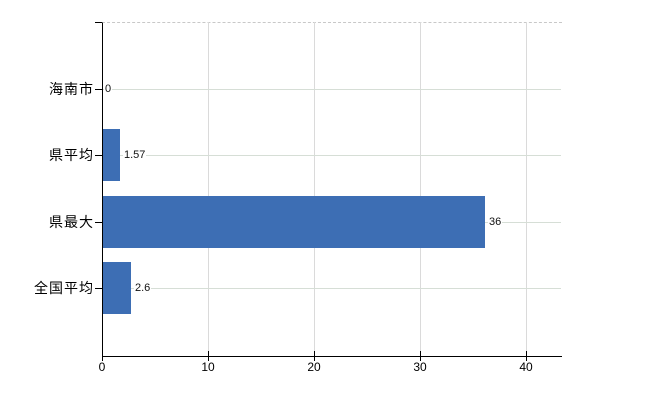 This screenshot has height=400, width=650. I want to click on x-axis-tick-label: 20, so click(314, 367).